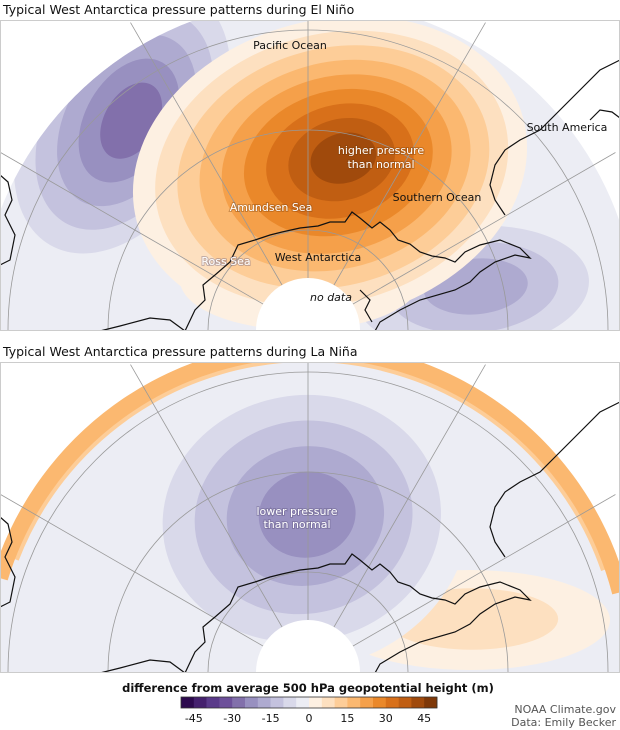 The height and width of the screenshot is (730, 620). I want to click on southern-ocean-label: Southern Ocean, so click(437, 197).